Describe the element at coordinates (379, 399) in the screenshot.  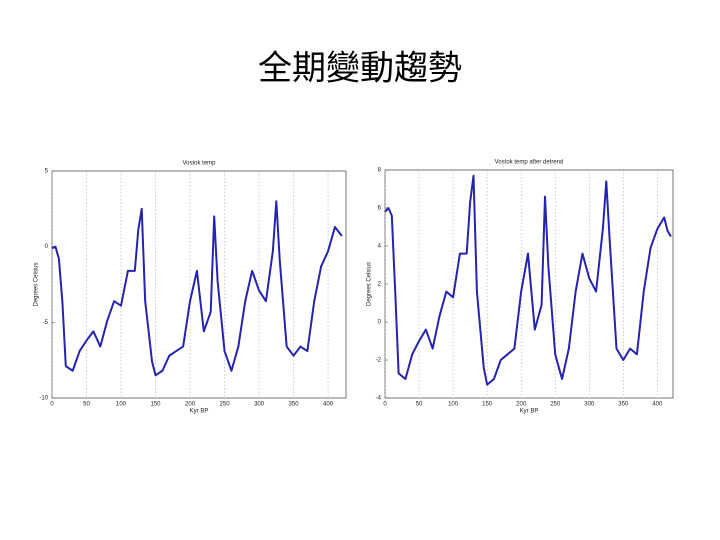
I see `y-tick-label: -4` at that location.